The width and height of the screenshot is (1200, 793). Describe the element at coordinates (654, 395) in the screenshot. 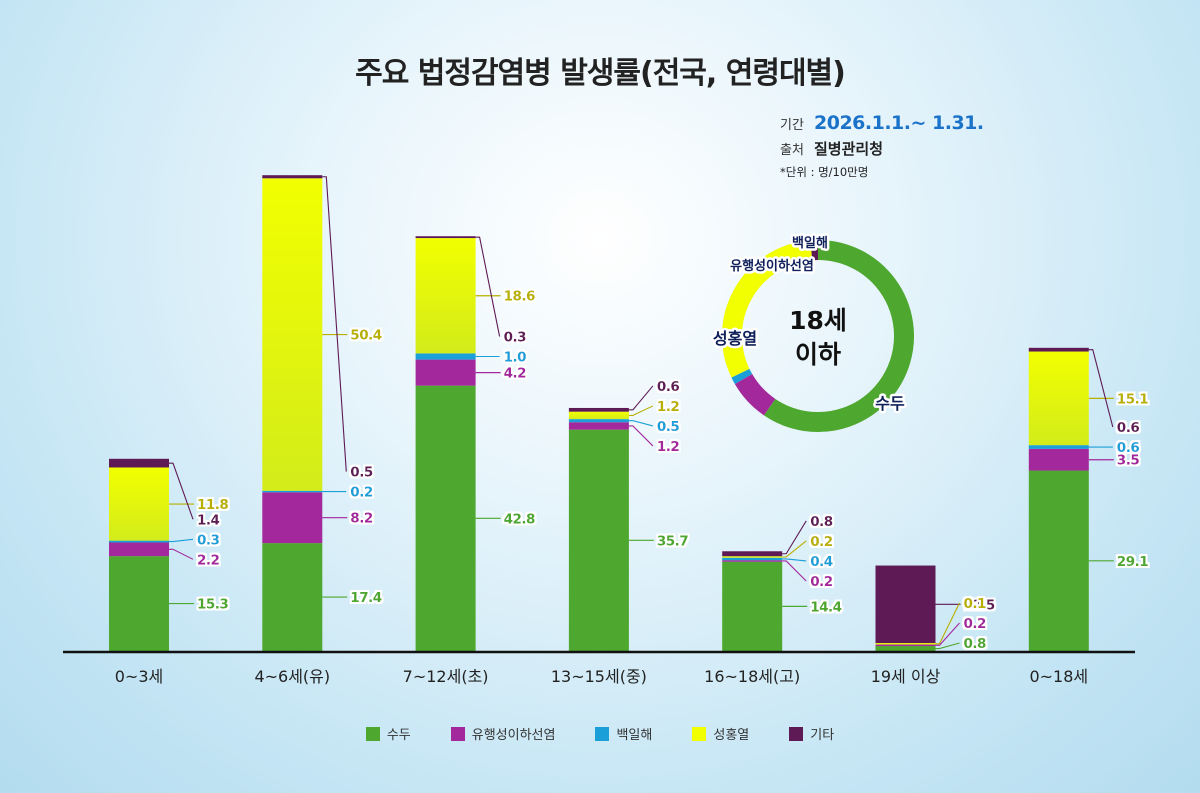

I see `data-label-plum-3: 0.6` at that location.